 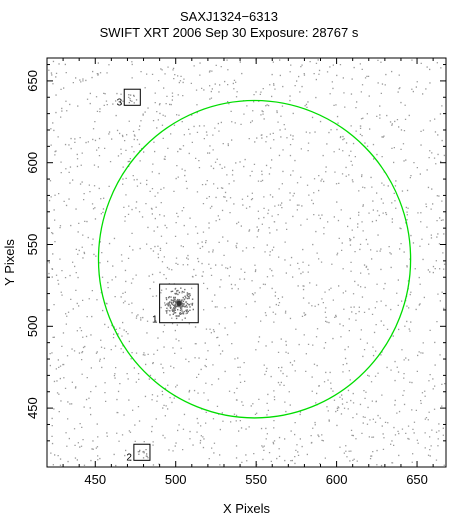 I want to click on source-1-core, so click(x=179, y=303).